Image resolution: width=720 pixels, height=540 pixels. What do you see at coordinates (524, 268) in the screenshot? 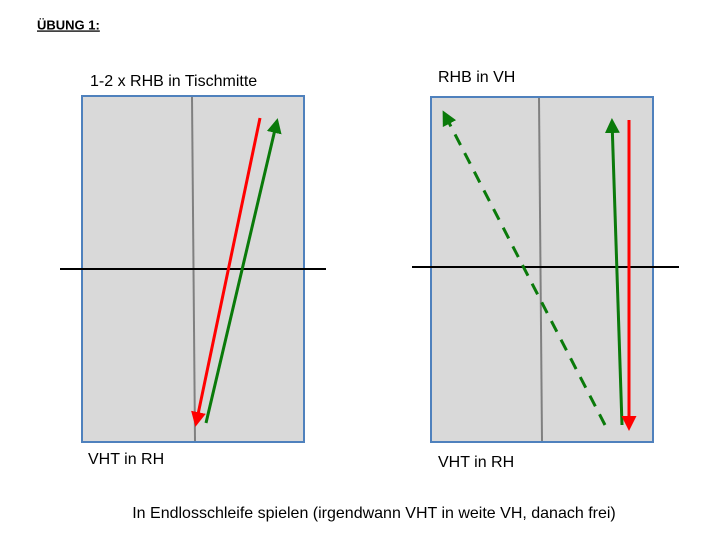
I see `arrow-green-dashed` at bounding box center [524, 268].